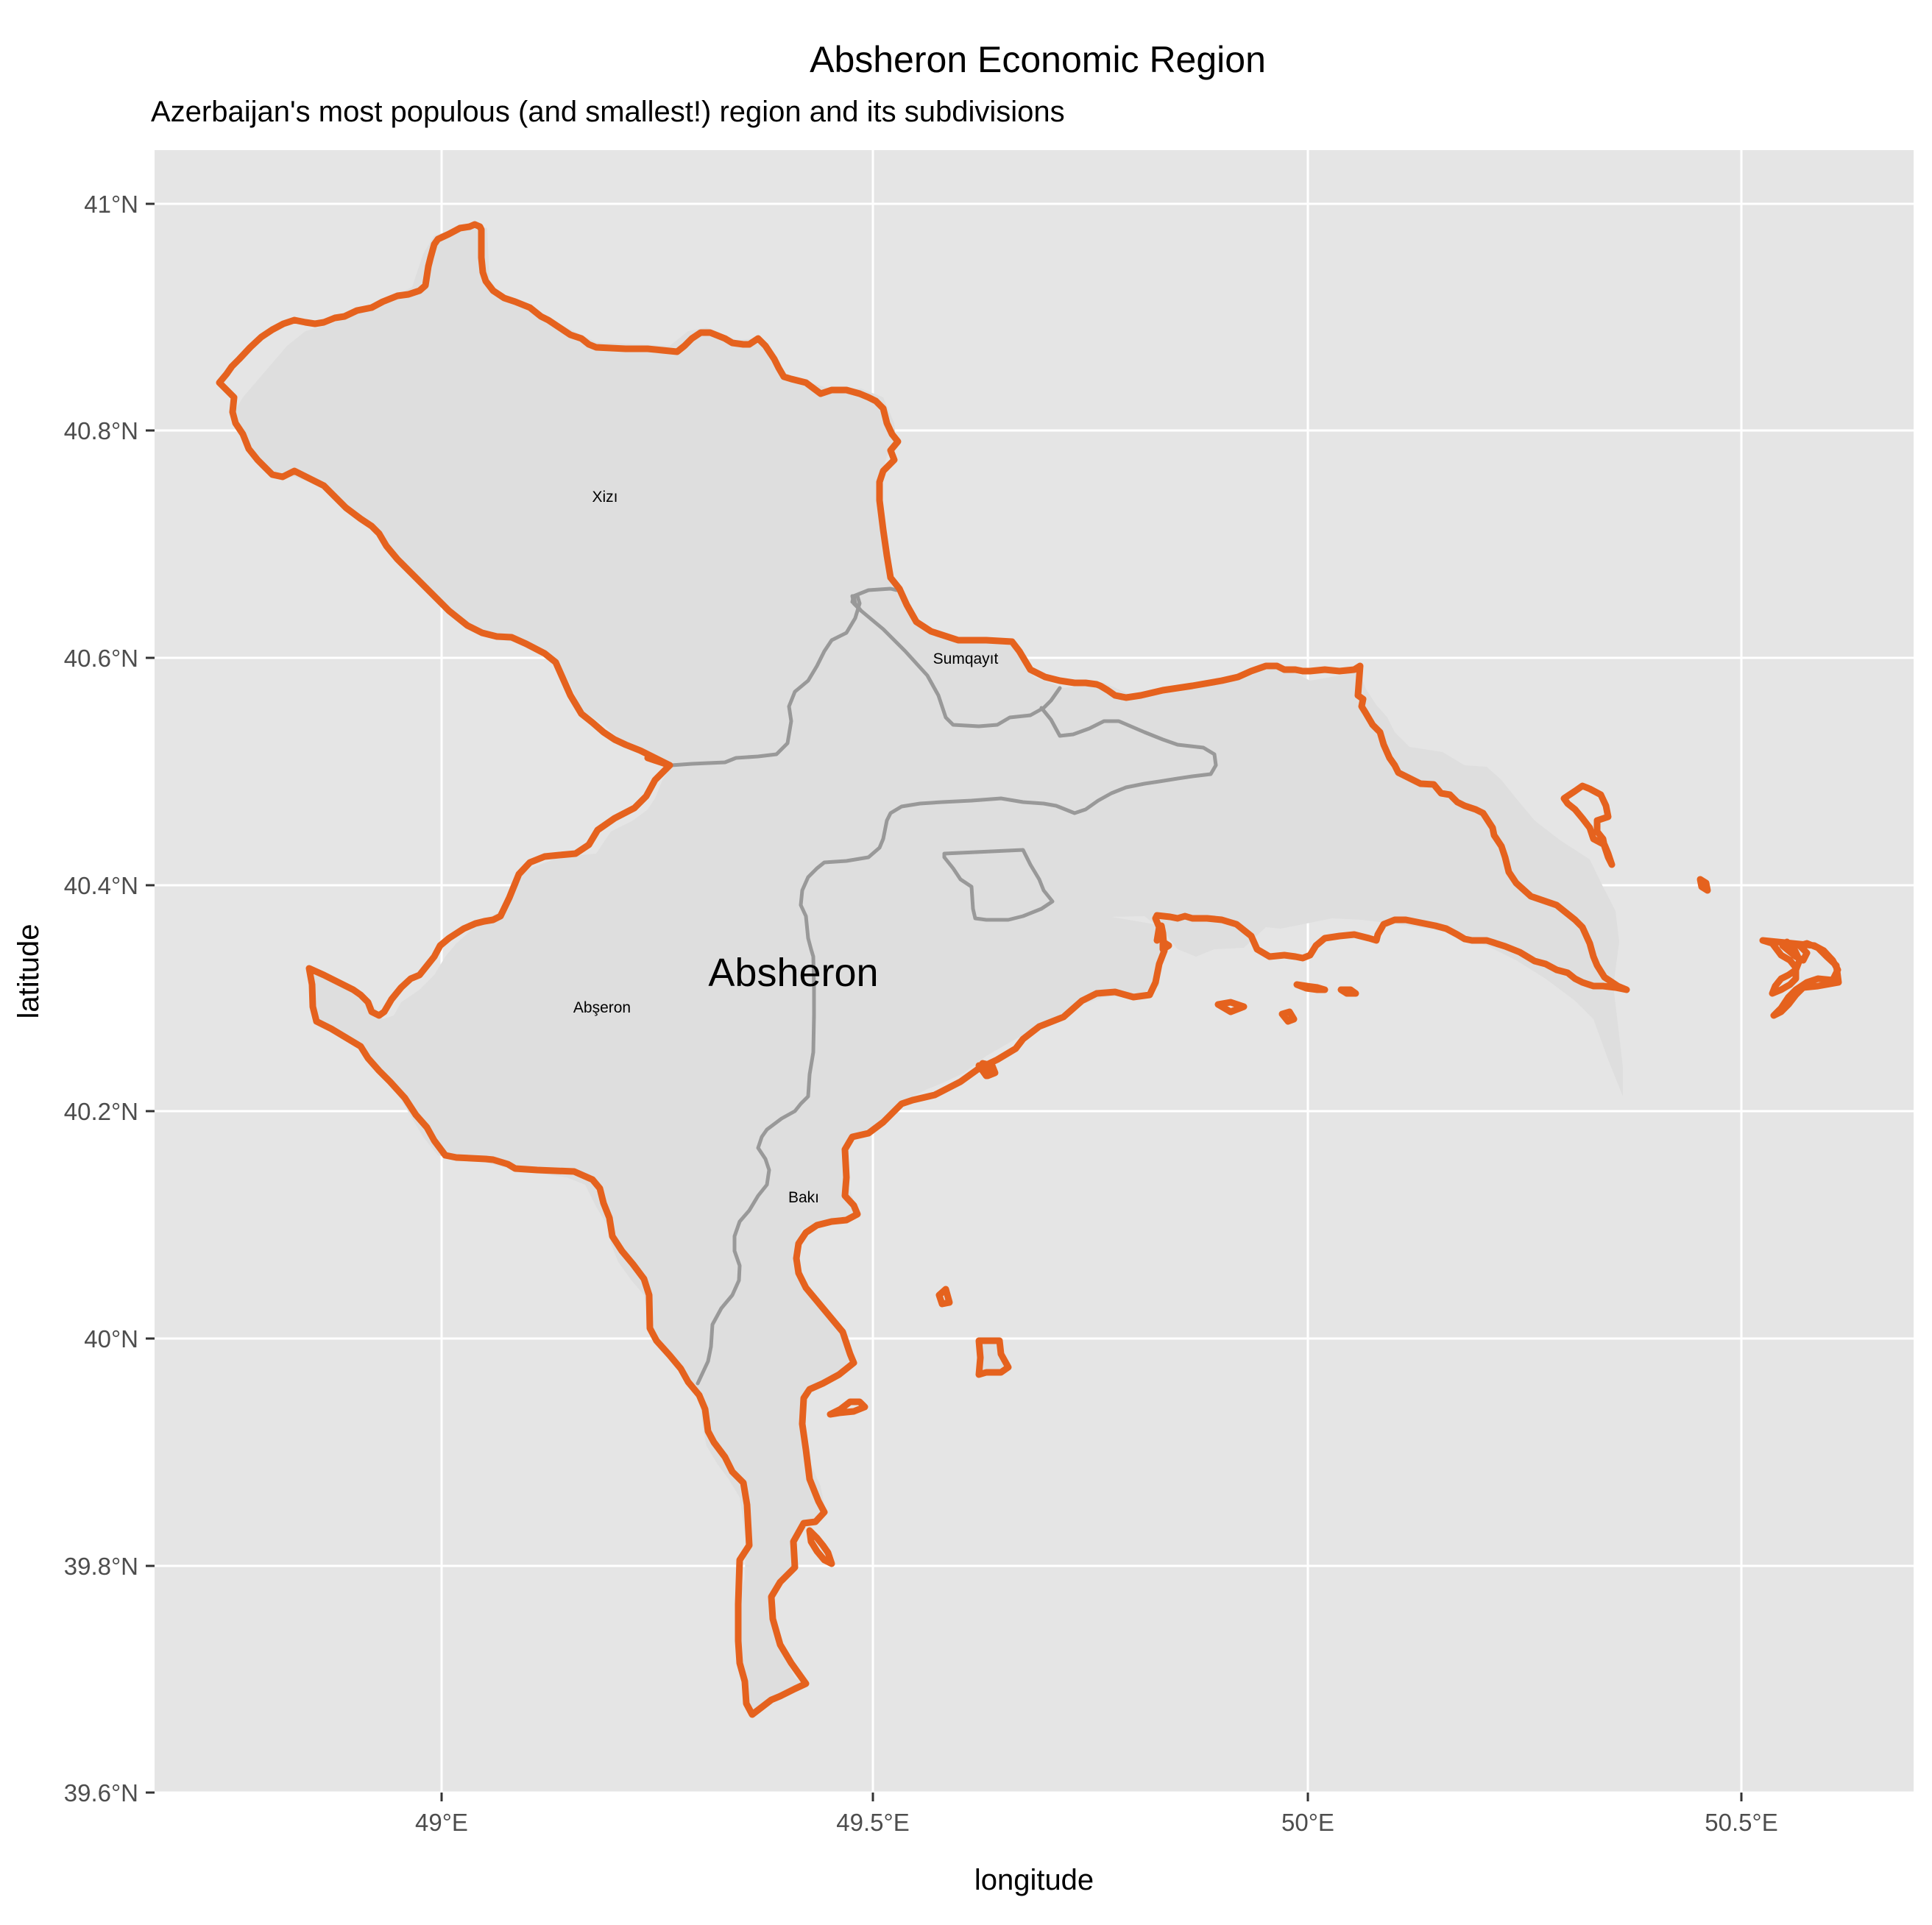 This screenshot has width=1932, height=1925. Describe the element at coordinates (957, 1046) in the screenshot. I see `border-sumqayit-east` at that location.